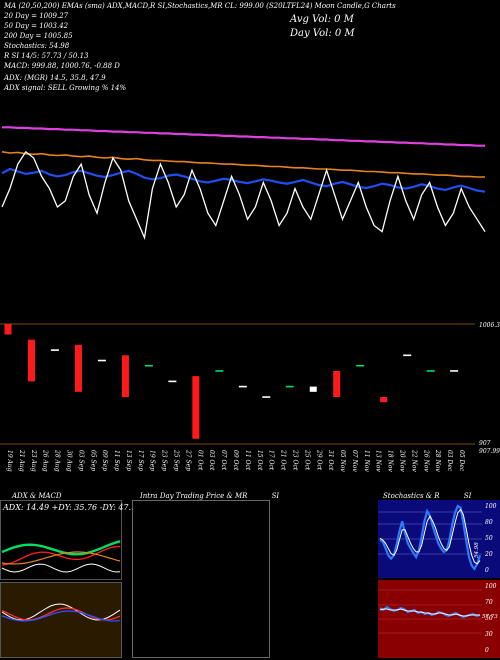  What do you see at coordinates (390, 461) in the screenshot?
I see `date-label-32: 18 Nov` at bounding box center [390, 461].